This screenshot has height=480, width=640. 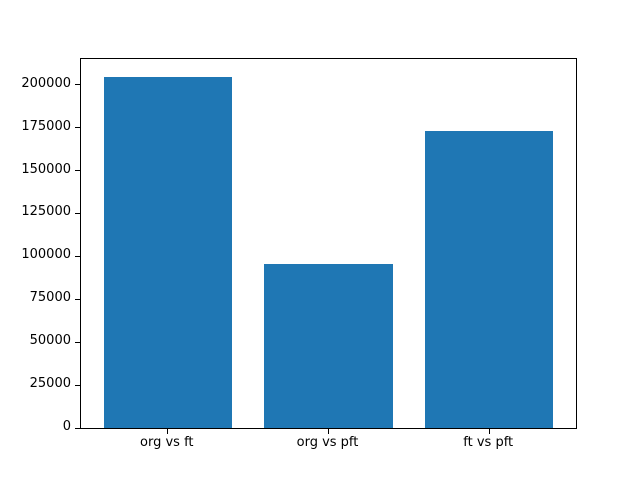 What do you see at coordinates (327, 442) in the screenshot?
I see `x-tick-label: org vs pft` at bounding box center [327, 442].